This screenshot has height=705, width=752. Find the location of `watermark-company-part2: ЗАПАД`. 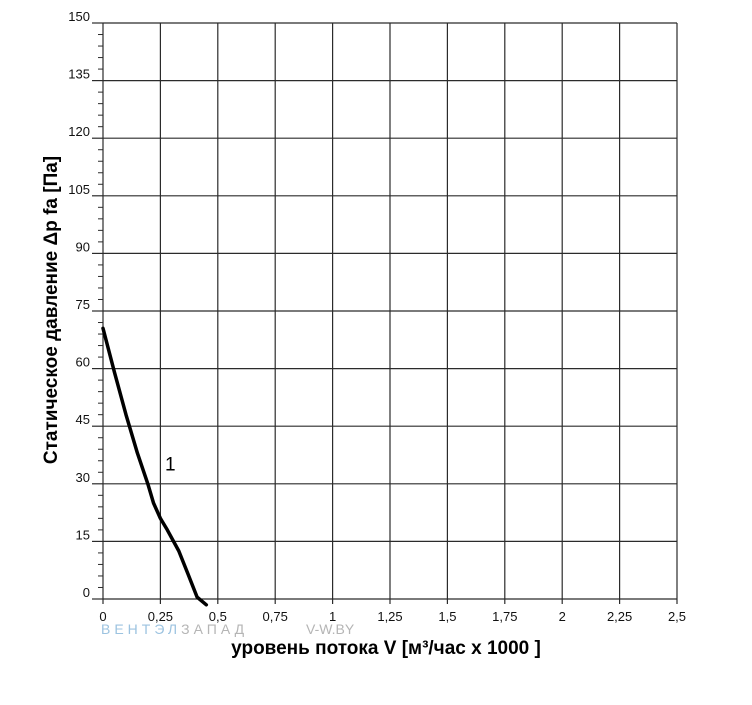

watermark-company-part2: ЗАПАД is located at coordinates (214, 629).